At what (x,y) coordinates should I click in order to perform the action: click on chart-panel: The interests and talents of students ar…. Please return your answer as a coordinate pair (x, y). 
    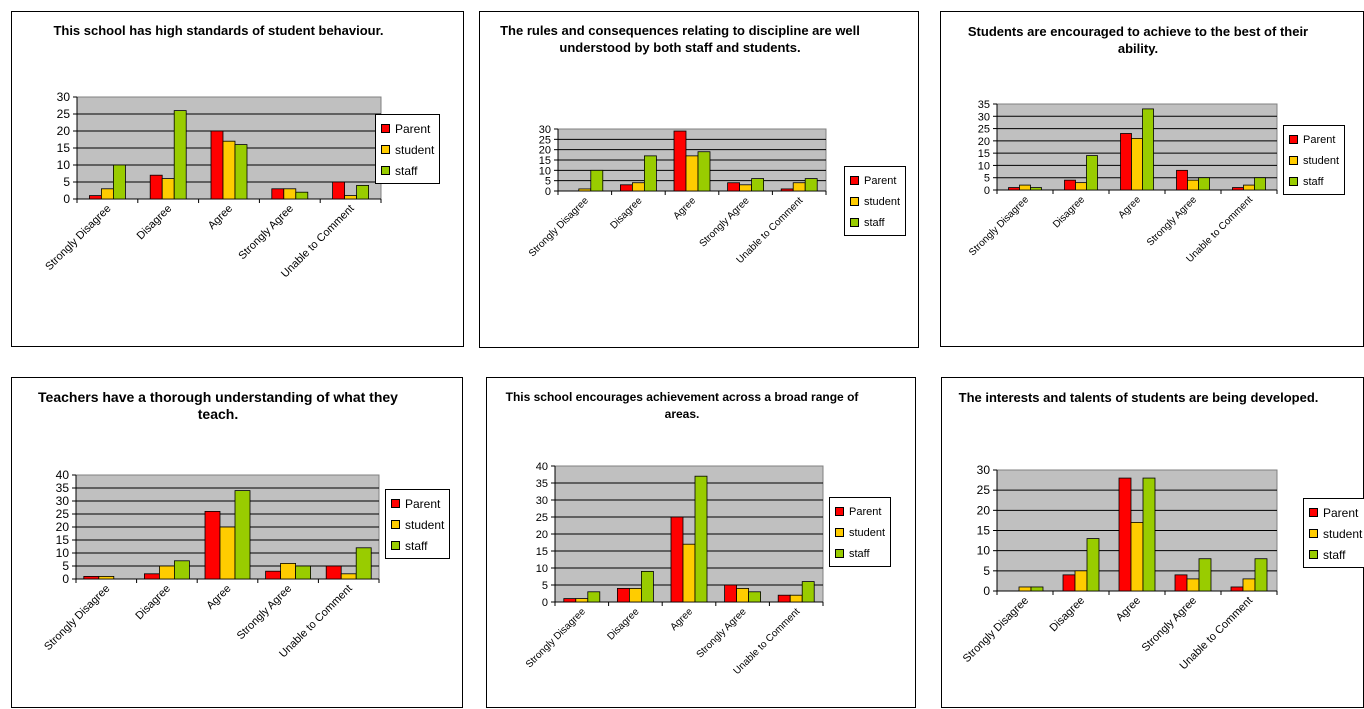
    Looking at the image, I should click on (1152, 542).